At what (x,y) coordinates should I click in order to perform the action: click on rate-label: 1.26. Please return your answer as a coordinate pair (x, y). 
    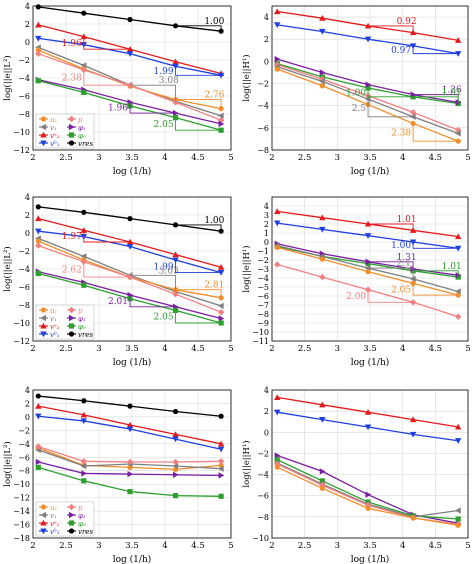
    Looking at the image, I should click on (452, 91).